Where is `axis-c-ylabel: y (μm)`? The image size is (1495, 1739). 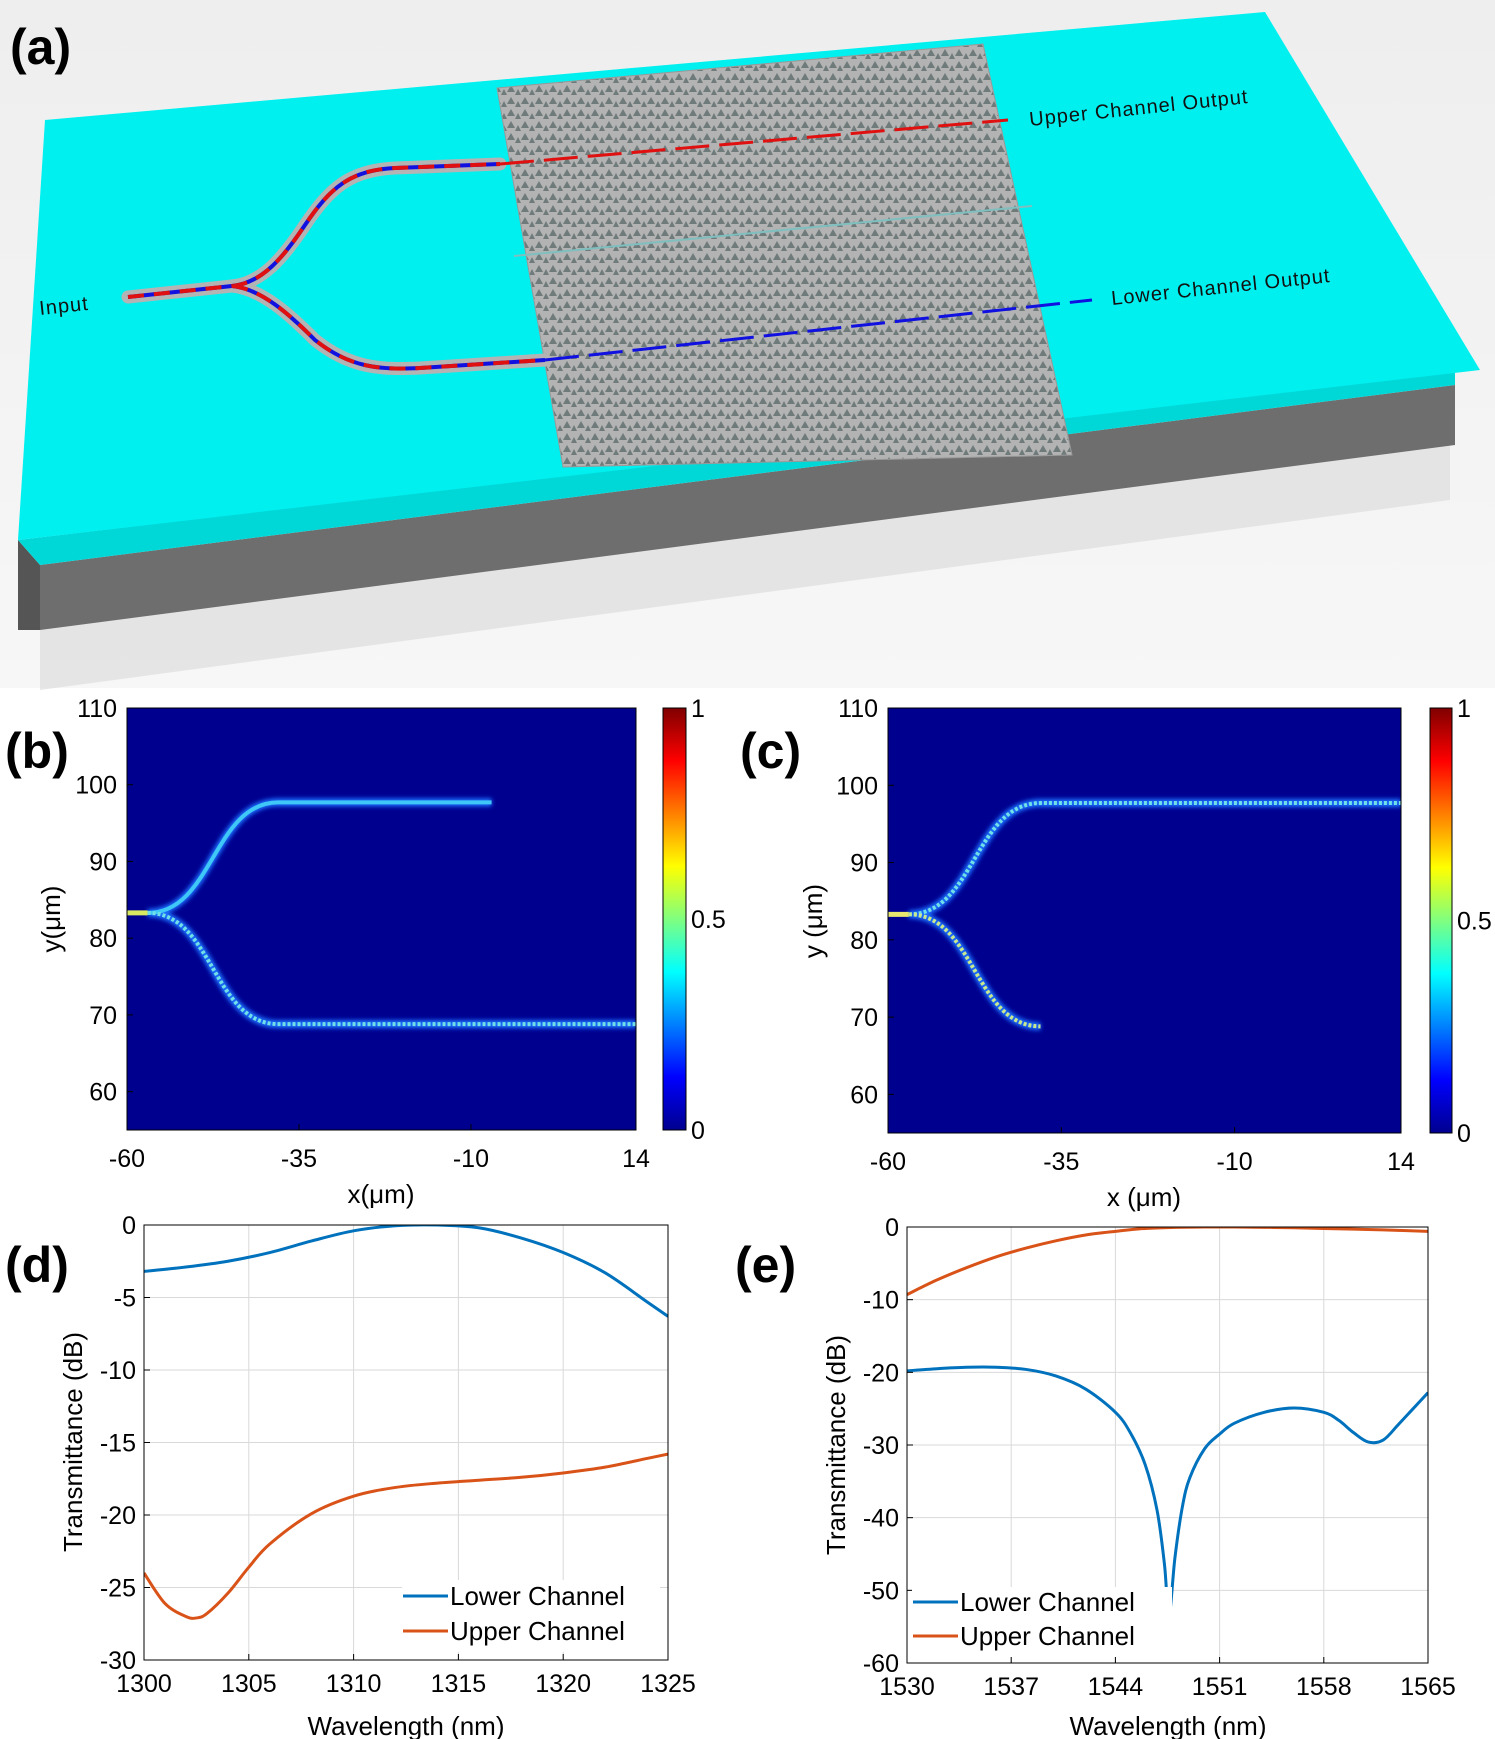
axis-c-ylabel: y (μm) is located at coordinates (813, 921).